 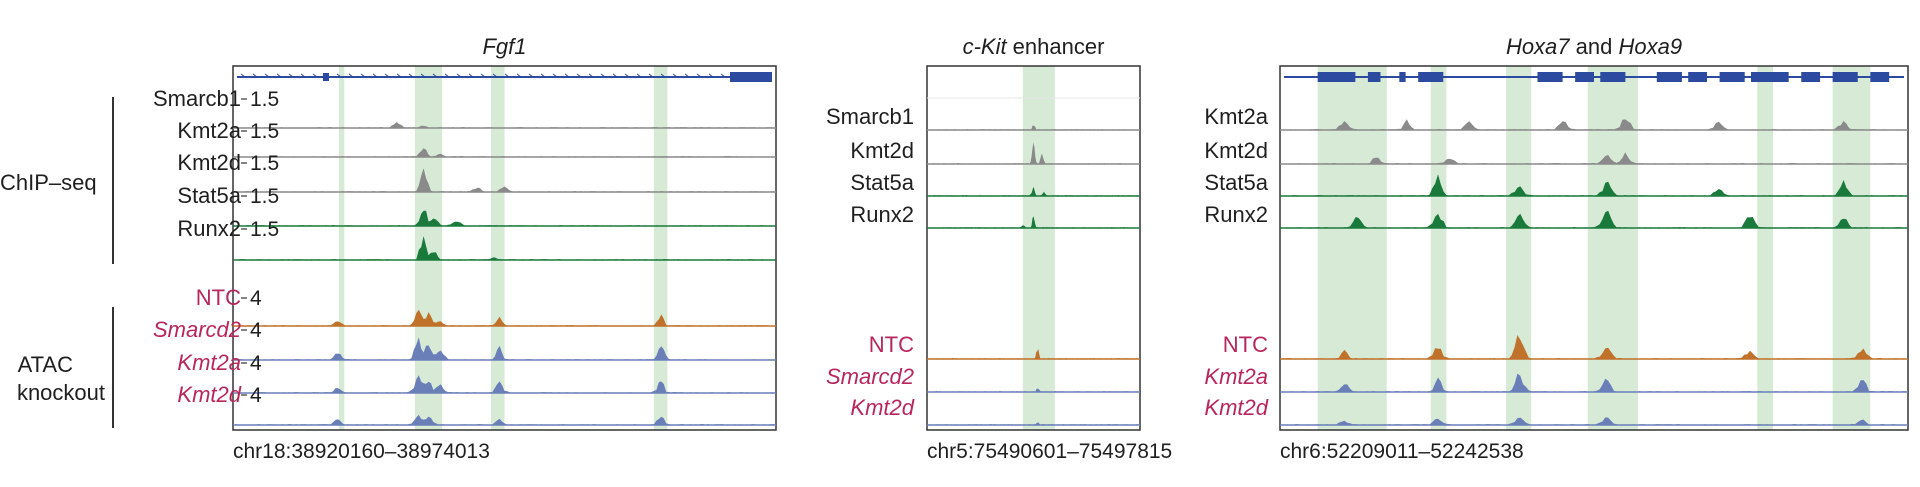 I want to click on panel-title-part: Fgf1, so click(x=504, y=46).